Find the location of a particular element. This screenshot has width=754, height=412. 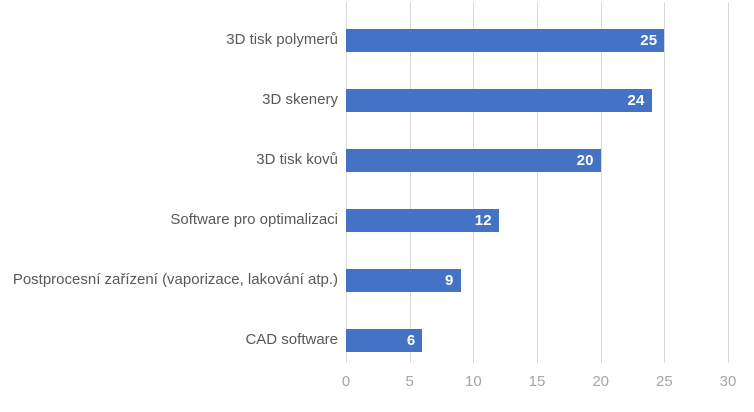

x-axis-tick-label: 20 is located at coordinates (600, 381).